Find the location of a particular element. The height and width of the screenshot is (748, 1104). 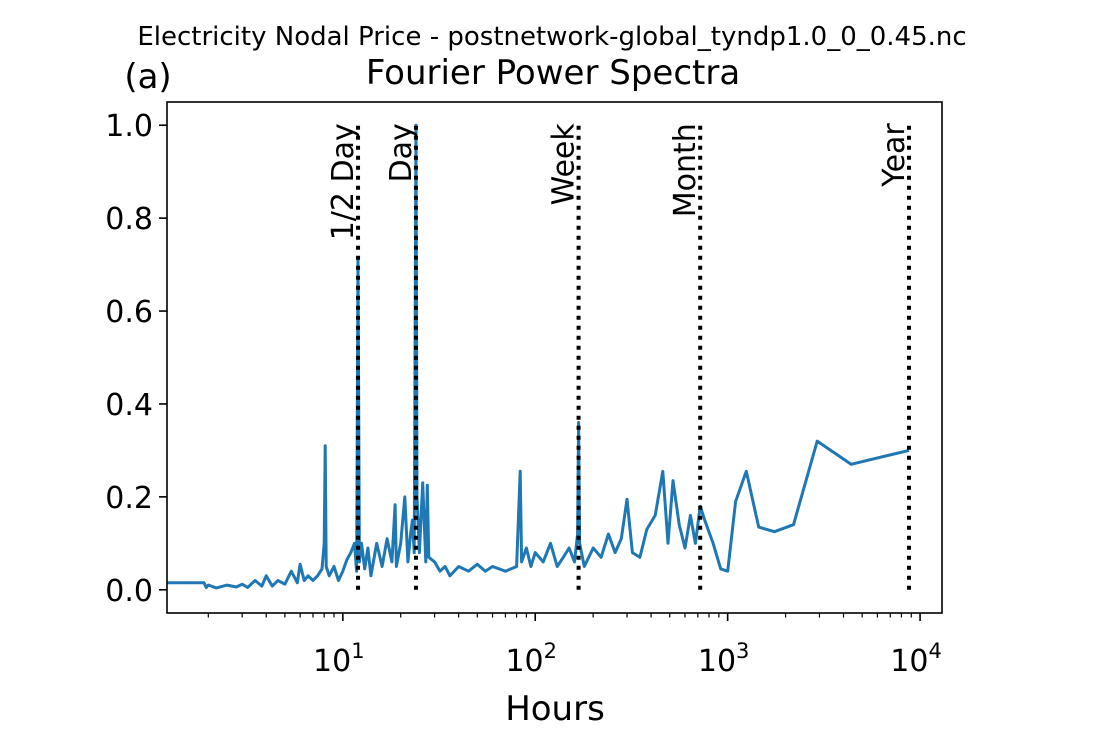

reference-label: Week is located at coordinates (564, 164).